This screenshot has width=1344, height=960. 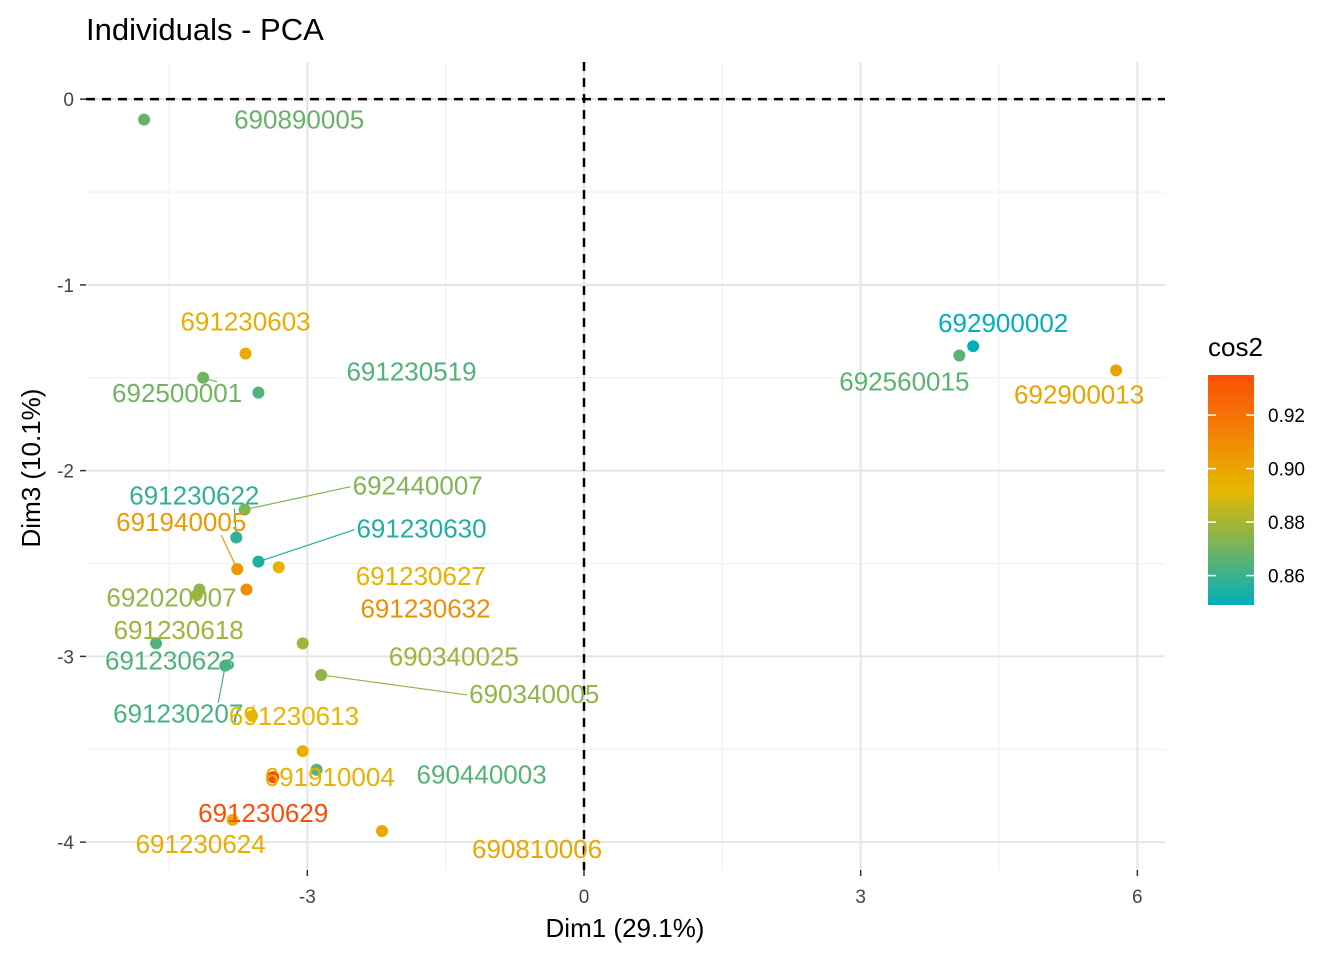 I want to click on point-label: 691230632, so click(x=425, y=609).